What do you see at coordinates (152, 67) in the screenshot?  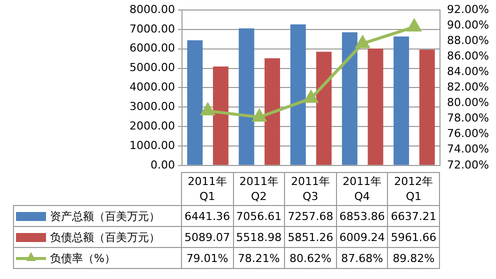 I see `y-tick-label: 5000.00` at bounding box center [152, 67].